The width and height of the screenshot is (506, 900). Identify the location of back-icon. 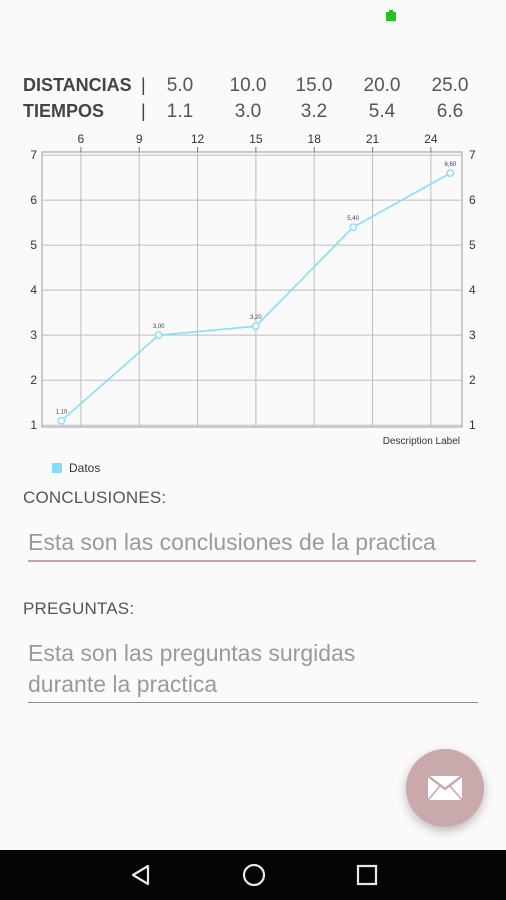
(141, 875).